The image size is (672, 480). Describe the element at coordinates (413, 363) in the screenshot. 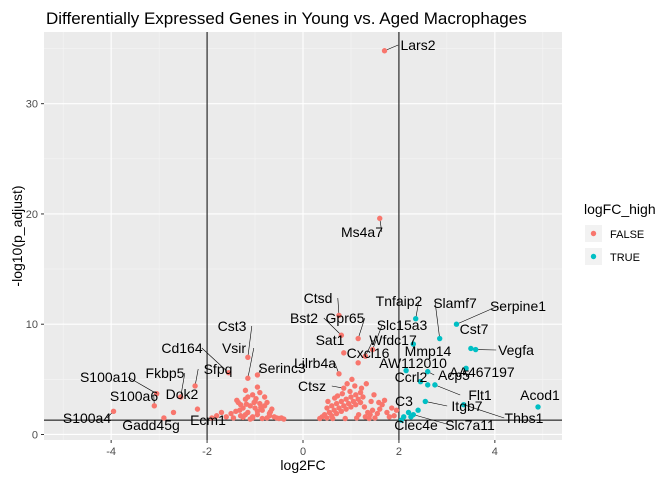

I see `point-label: AW112010` at that location.